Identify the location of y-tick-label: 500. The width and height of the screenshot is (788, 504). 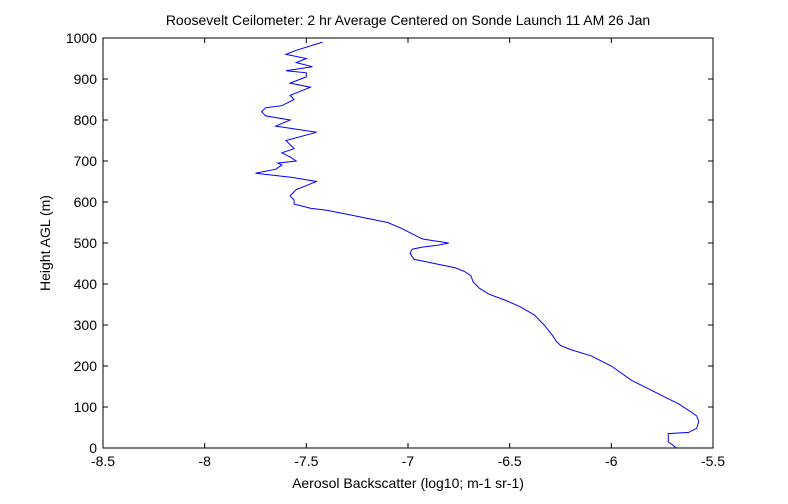
(86, 243).